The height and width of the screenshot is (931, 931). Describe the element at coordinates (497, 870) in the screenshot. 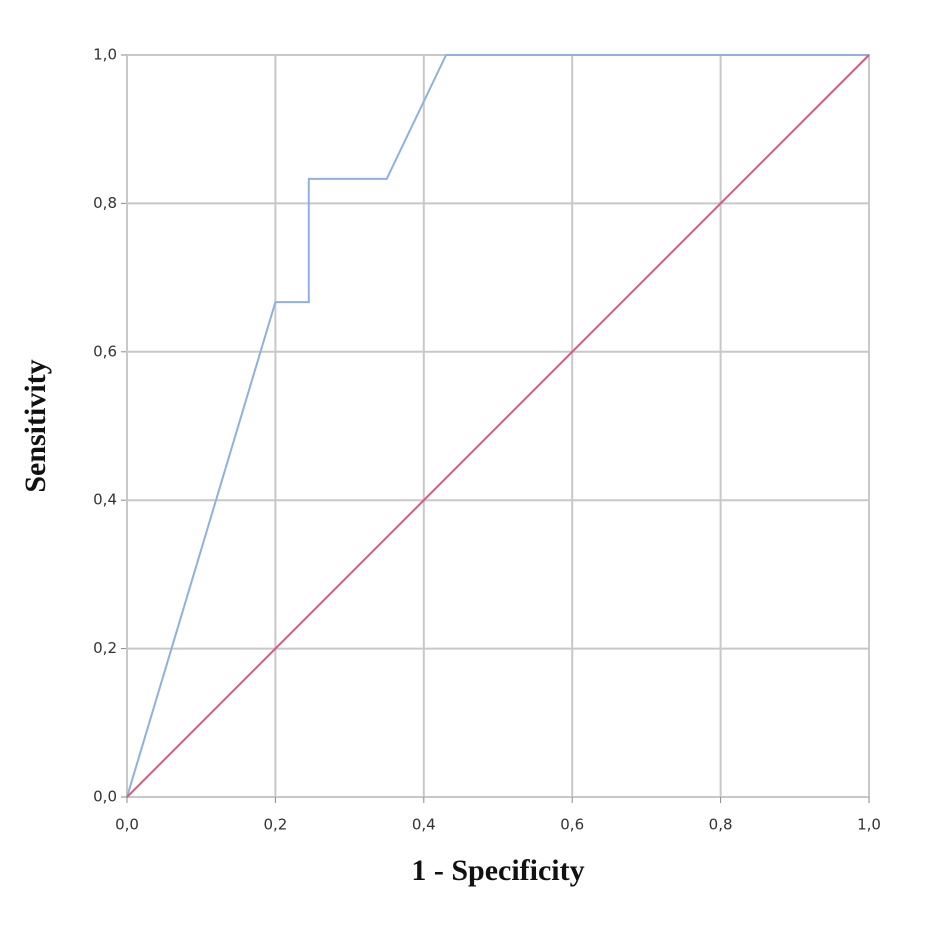

I see `x-axis-title: 1 - Specificity` at that location.